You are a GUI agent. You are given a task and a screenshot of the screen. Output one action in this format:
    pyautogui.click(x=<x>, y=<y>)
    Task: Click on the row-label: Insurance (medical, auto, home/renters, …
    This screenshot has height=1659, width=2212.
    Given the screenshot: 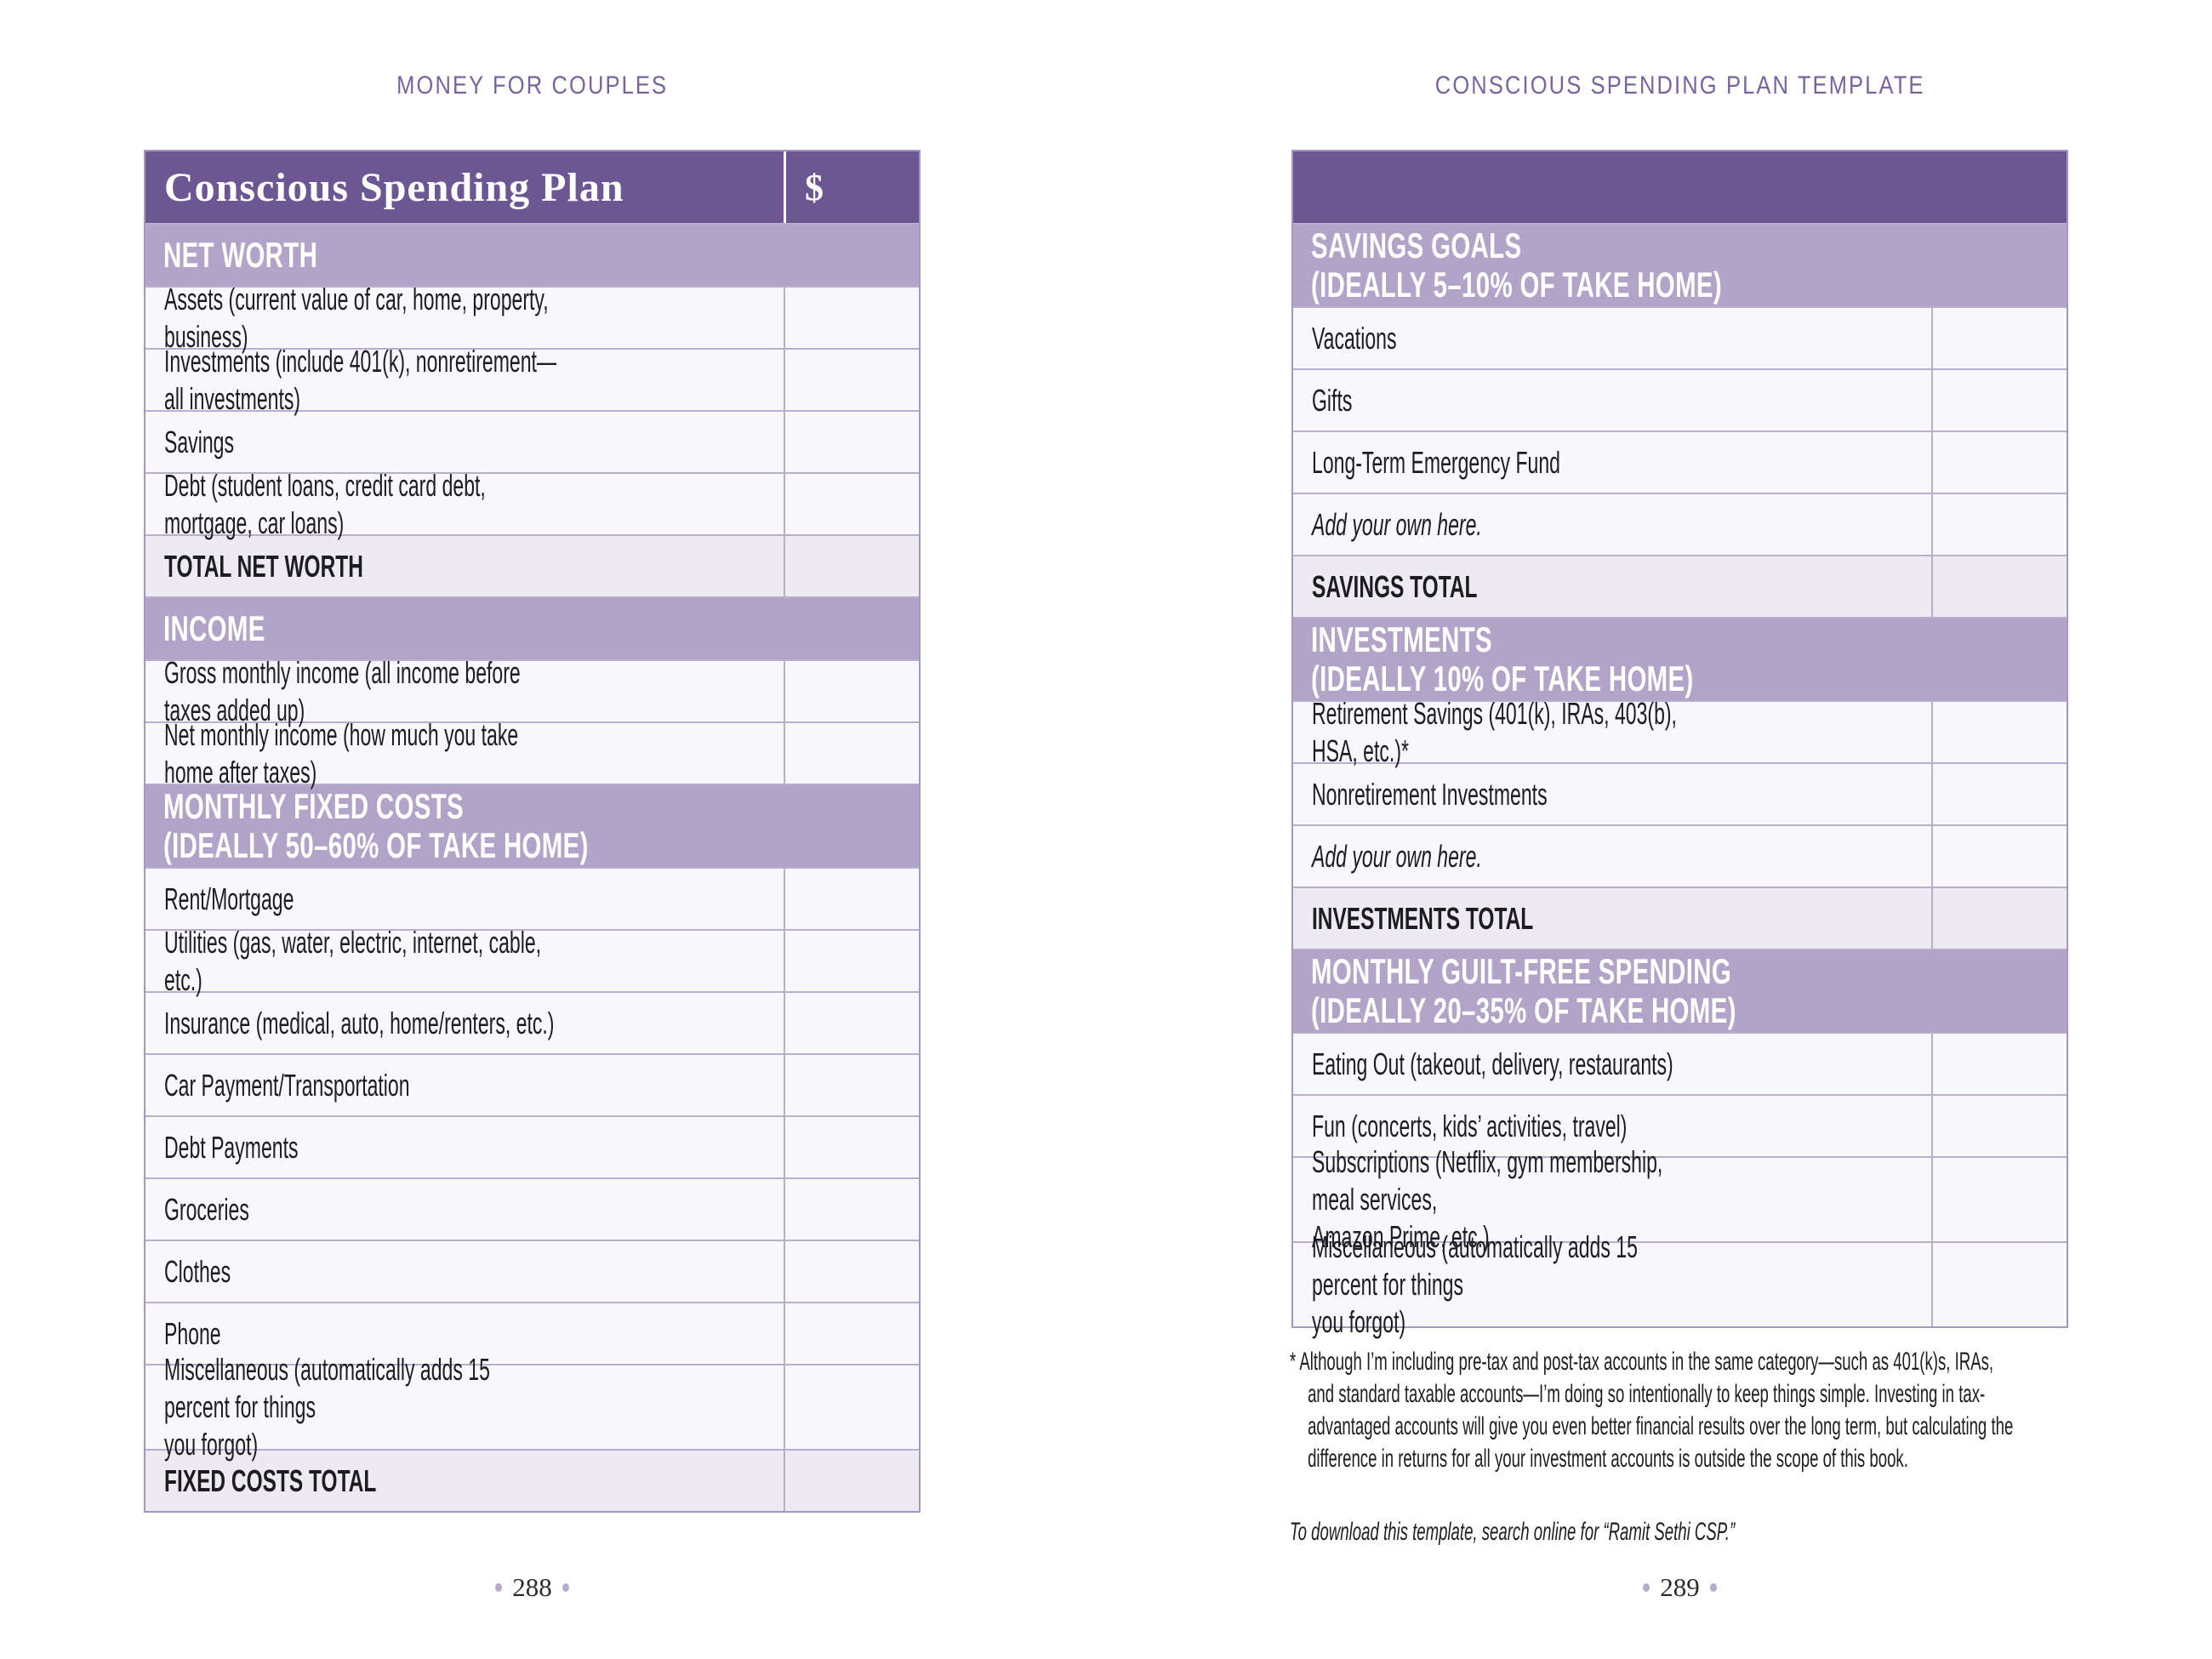 What is the action you would take?
    pyautogui.click(x=359, y=1022)
    